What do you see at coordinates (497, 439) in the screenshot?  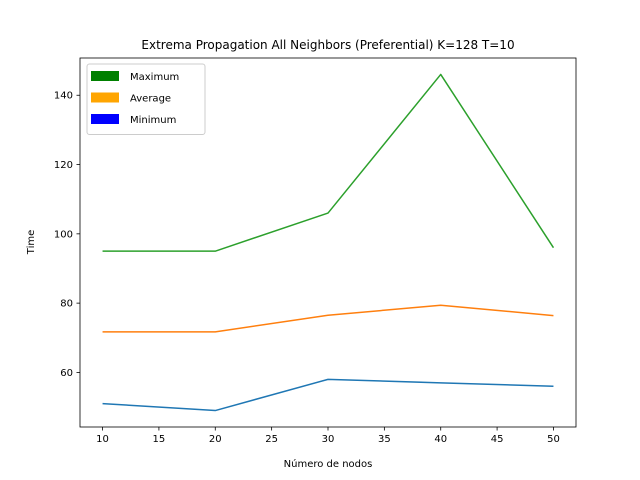 I see `x-tick-label: 45` at bounding box center [497, 439].